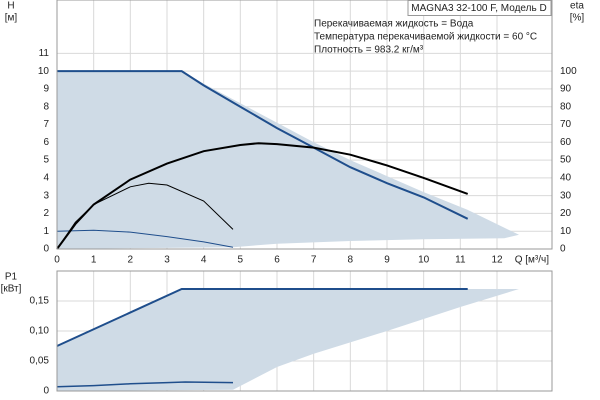  Describe the element at coordinates (94, 260) in the screenshot. I see `x-tick-label: 1` at that location.